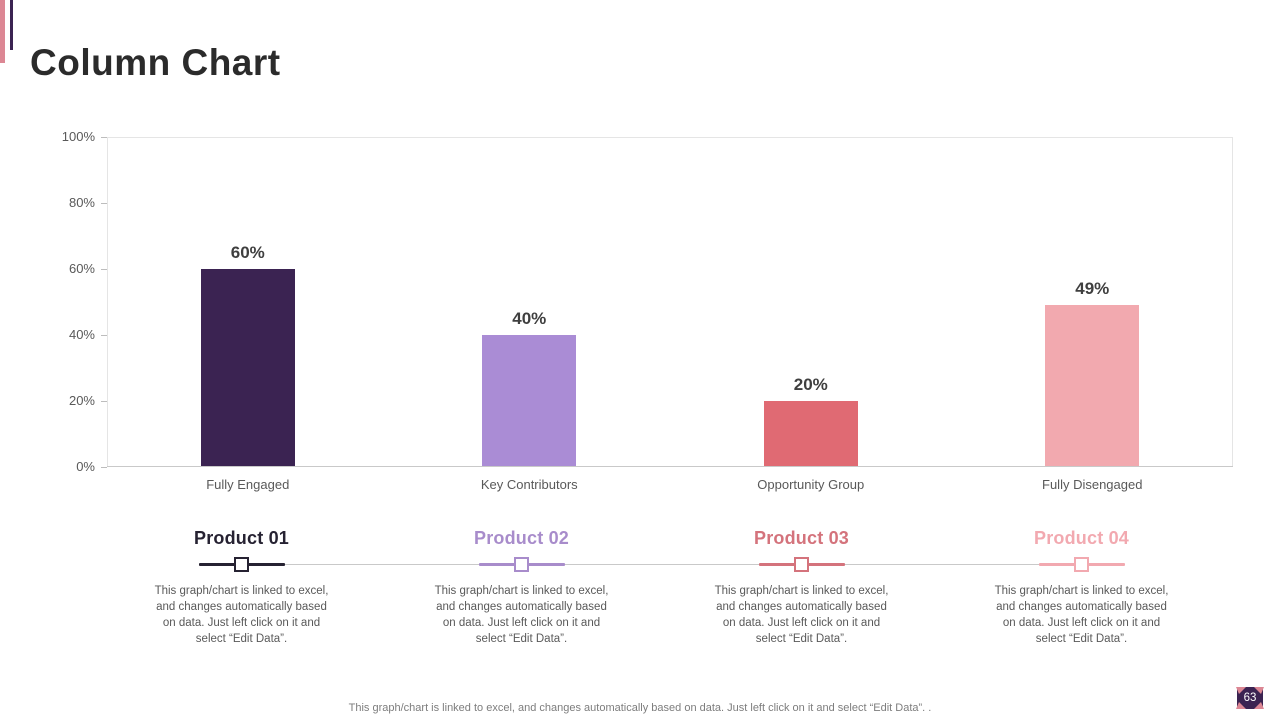 The image size is (1280, 720). Describe the element at coordinates (670, 466) in the screenshot. I see `chart-baseline` at that location.